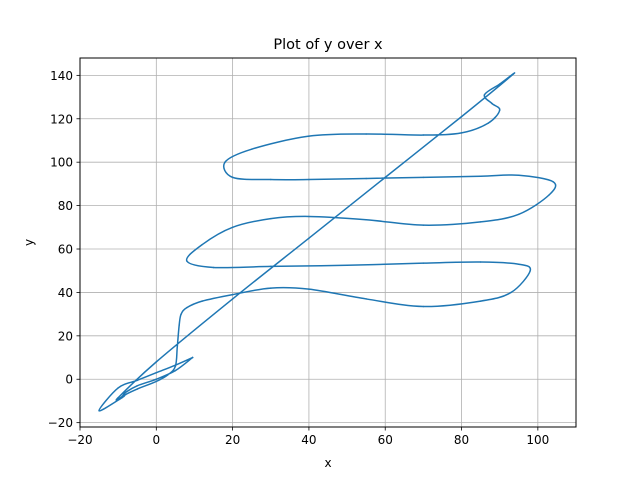 The image size is (640, 485). What do you see at coordinates (308, 440) in the screenshot?
I see `x-tick-label: 40` at bounding box center [308, 440].